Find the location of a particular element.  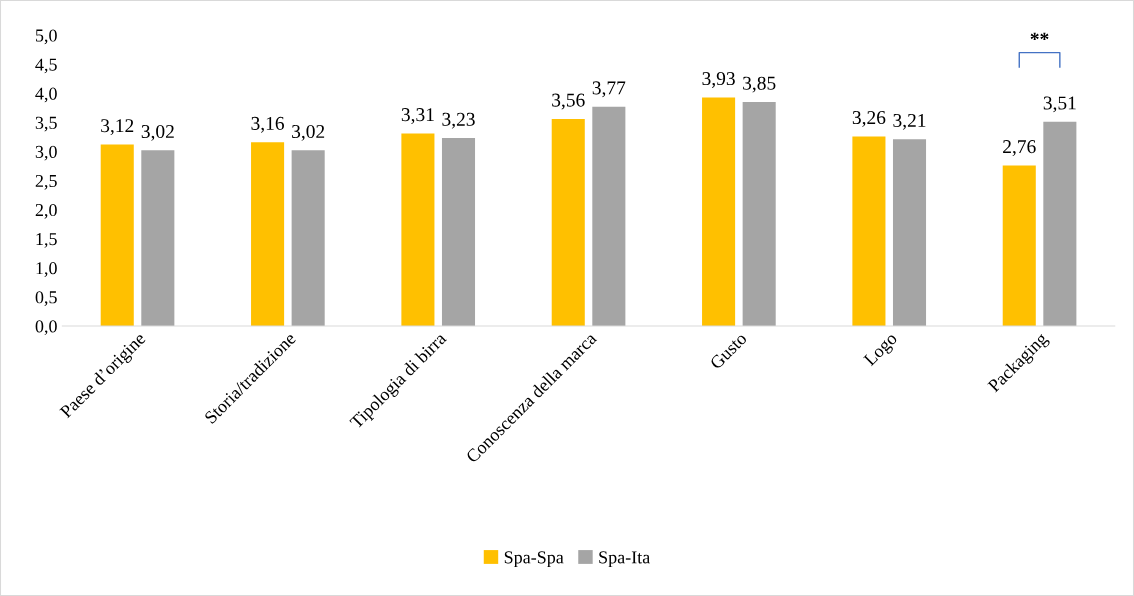

y-tick-label: 2,5 is located at coordinates (46, 182).